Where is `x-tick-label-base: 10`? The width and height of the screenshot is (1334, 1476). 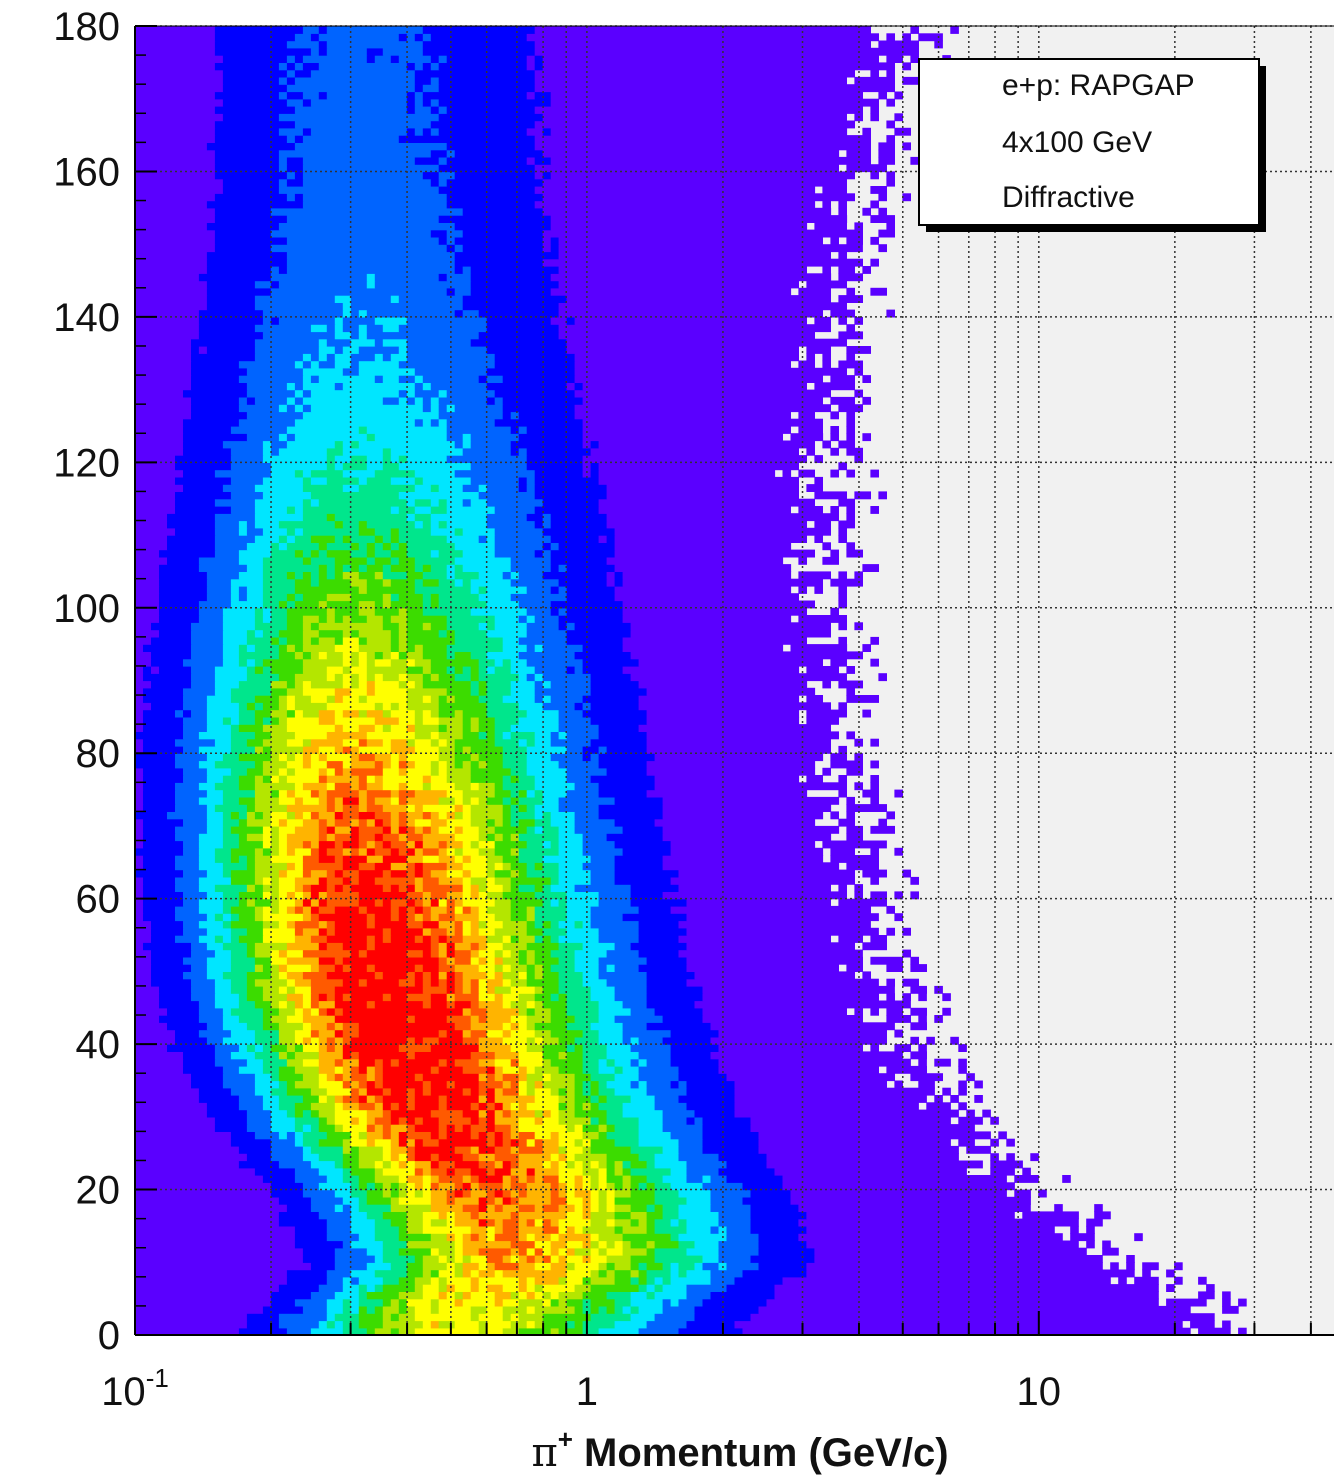
x-tick-label-base: 10 is located at coordinates (1039, 1392).